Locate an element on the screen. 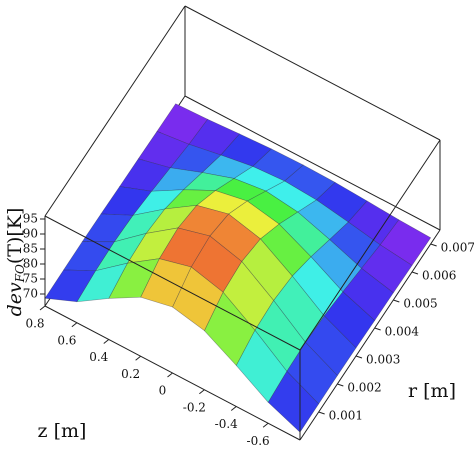 The image size is (474, 470). y-tick-label: 0.003 is located at coordinates (383, 360).